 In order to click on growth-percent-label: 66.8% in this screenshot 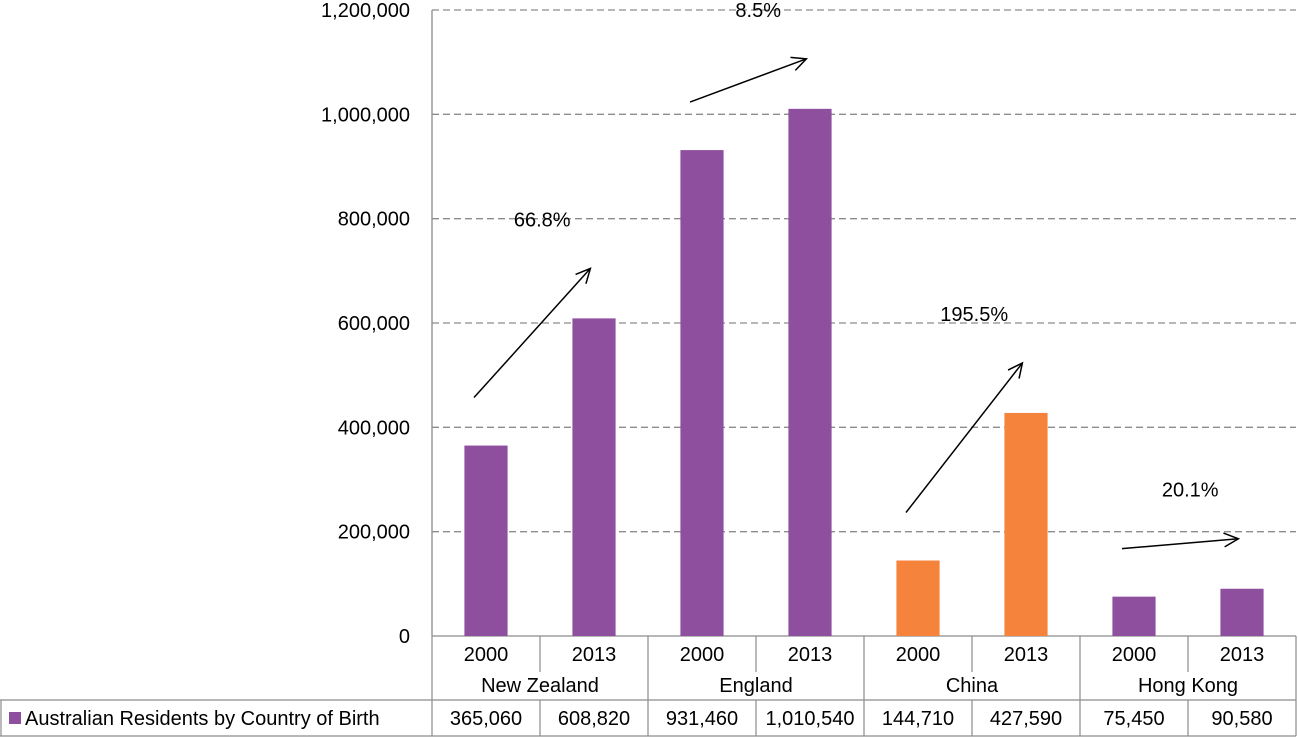, I will do `click(542, 220)`.